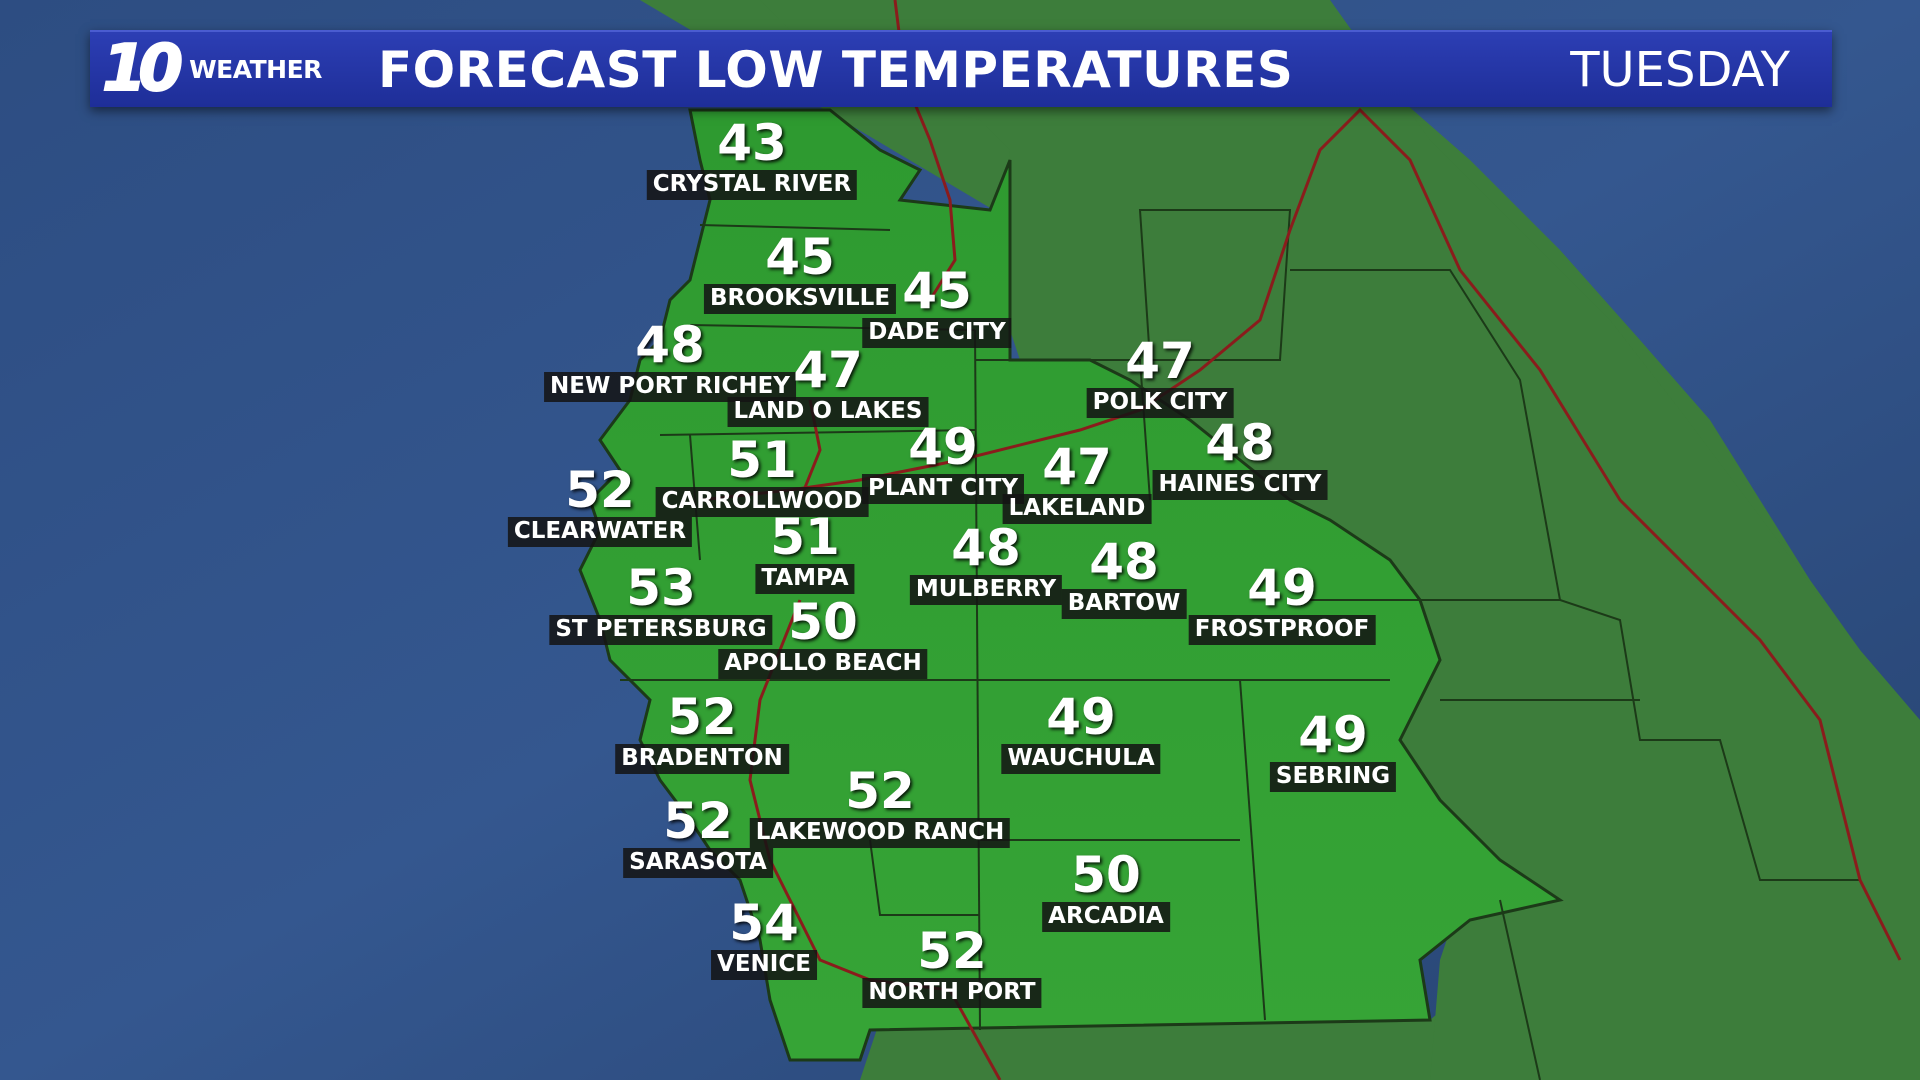 The image size is (1920, 1080). I want to click on city-label: 47 LAND O LAKES, so click(828, 384).